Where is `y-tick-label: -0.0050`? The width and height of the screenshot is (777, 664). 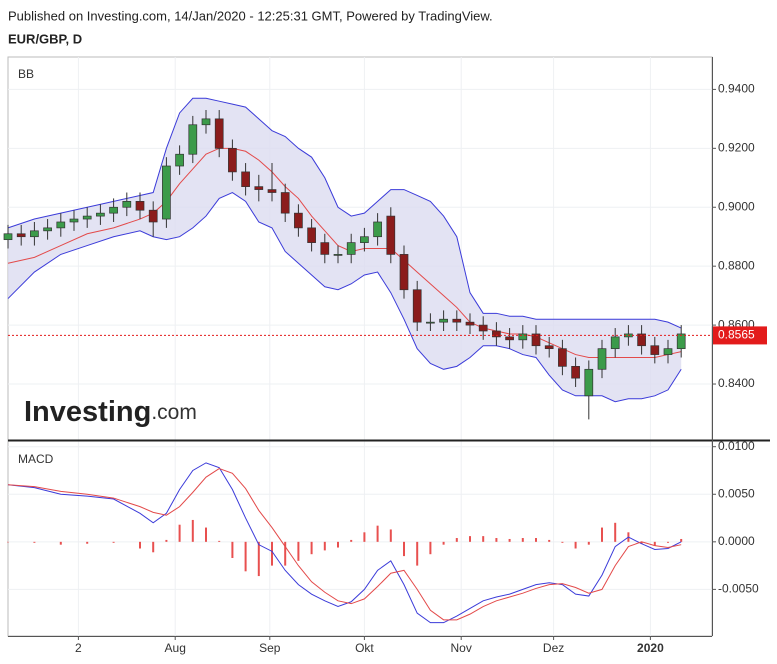
y-tick-label: -0.0050 is located at coordinates (738, 589).